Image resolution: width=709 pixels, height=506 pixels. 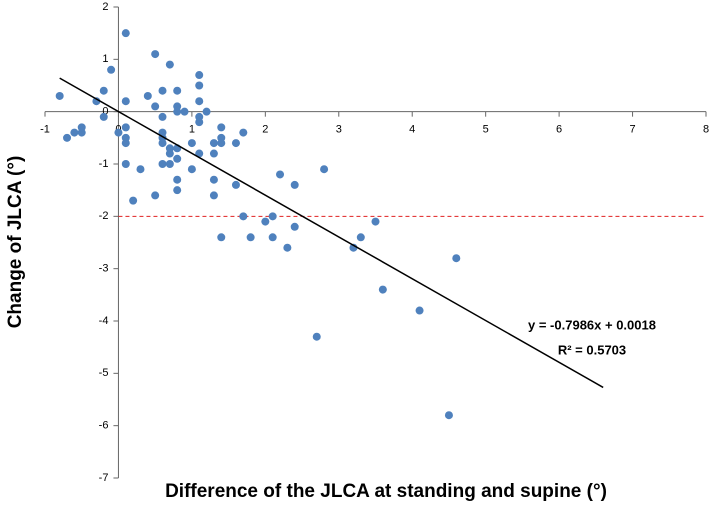 I want to click on y-tick-label: -1, so click(x=104, y=164).